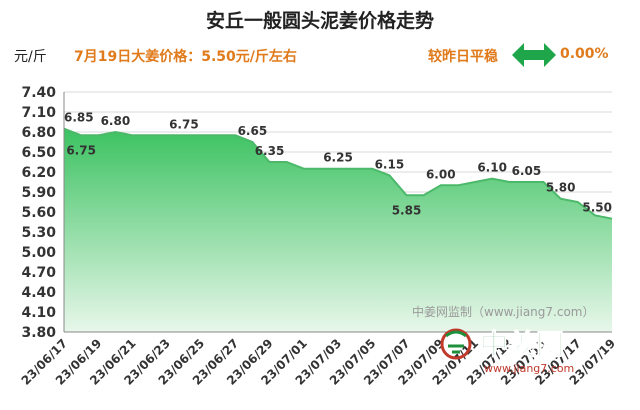 The image size is (640, 410). Describe the element at coordinates (522, 344) in the screenshot. I see `logo-text: 中姜网` at that location.